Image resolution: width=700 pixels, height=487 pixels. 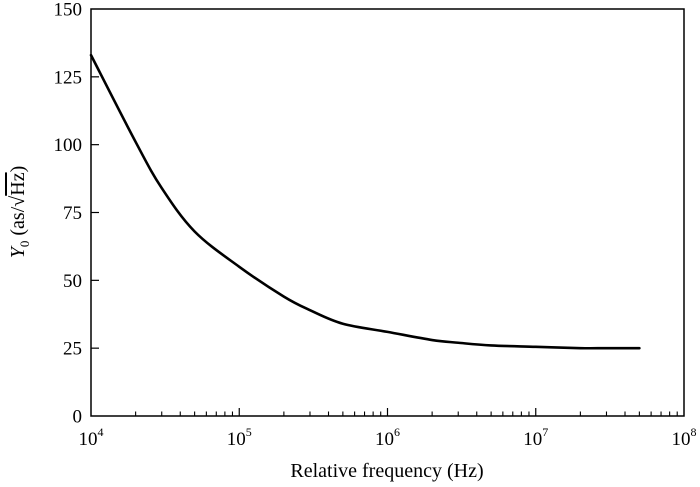 What do you see at coordinates (68, 10) in the screenshot?
I see `y-tick-label: 150` at bounding box center [68, 10].